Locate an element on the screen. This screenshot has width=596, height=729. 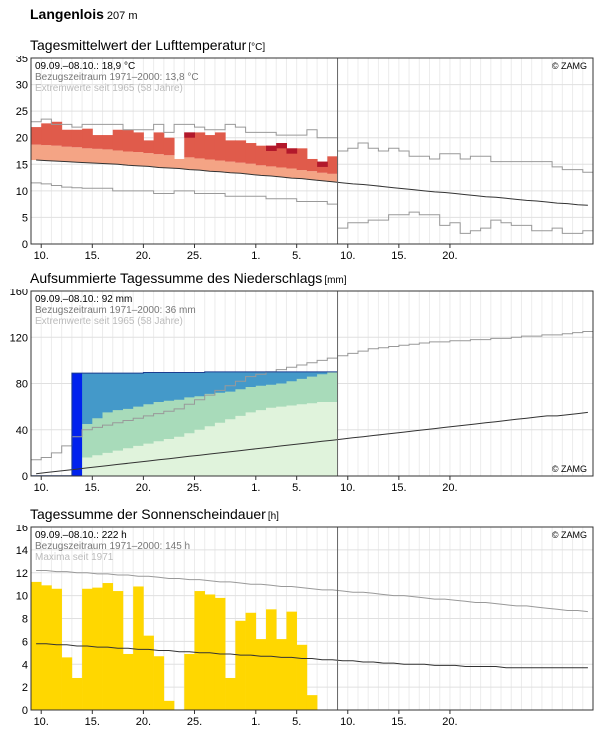
info-reference: Bezugszeitraum 1971–2000: 13,8 °C is located at coordinates (117, 77).